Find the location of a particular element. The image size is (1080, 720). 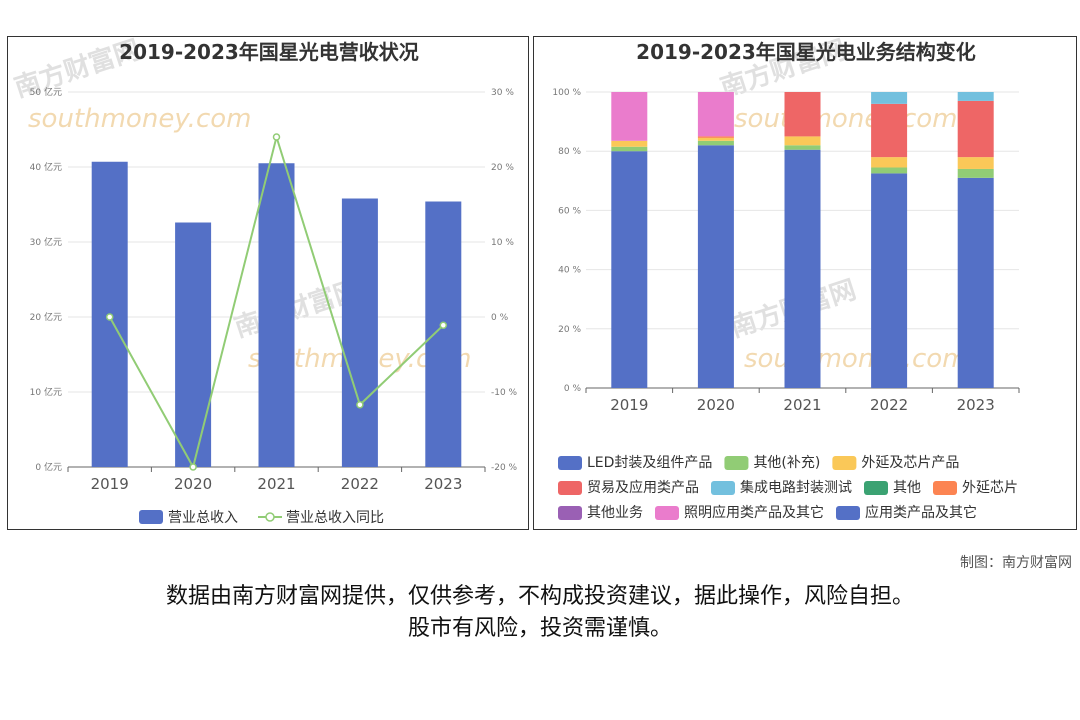

bar-segment-0-2021 is located at coordinates (802, 268).